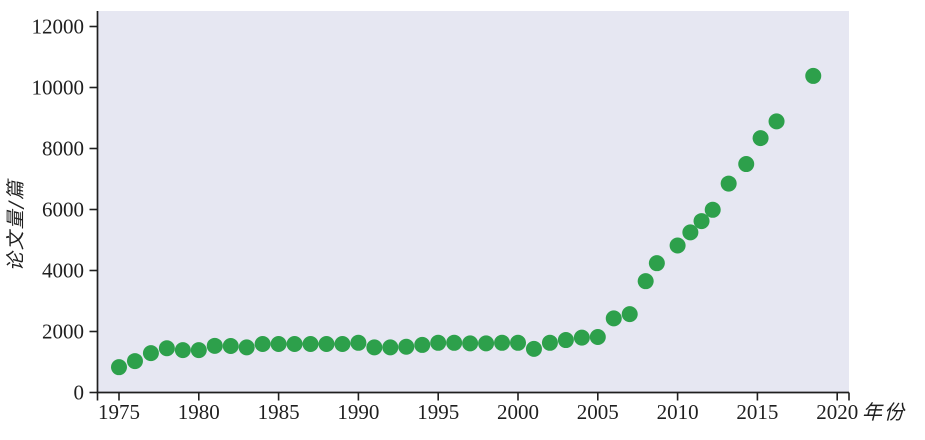 The image size is (925, 440). Describe the element at coordinates (438, 412) in the screenshot. I see `x-tick-label: 1995` at that location.